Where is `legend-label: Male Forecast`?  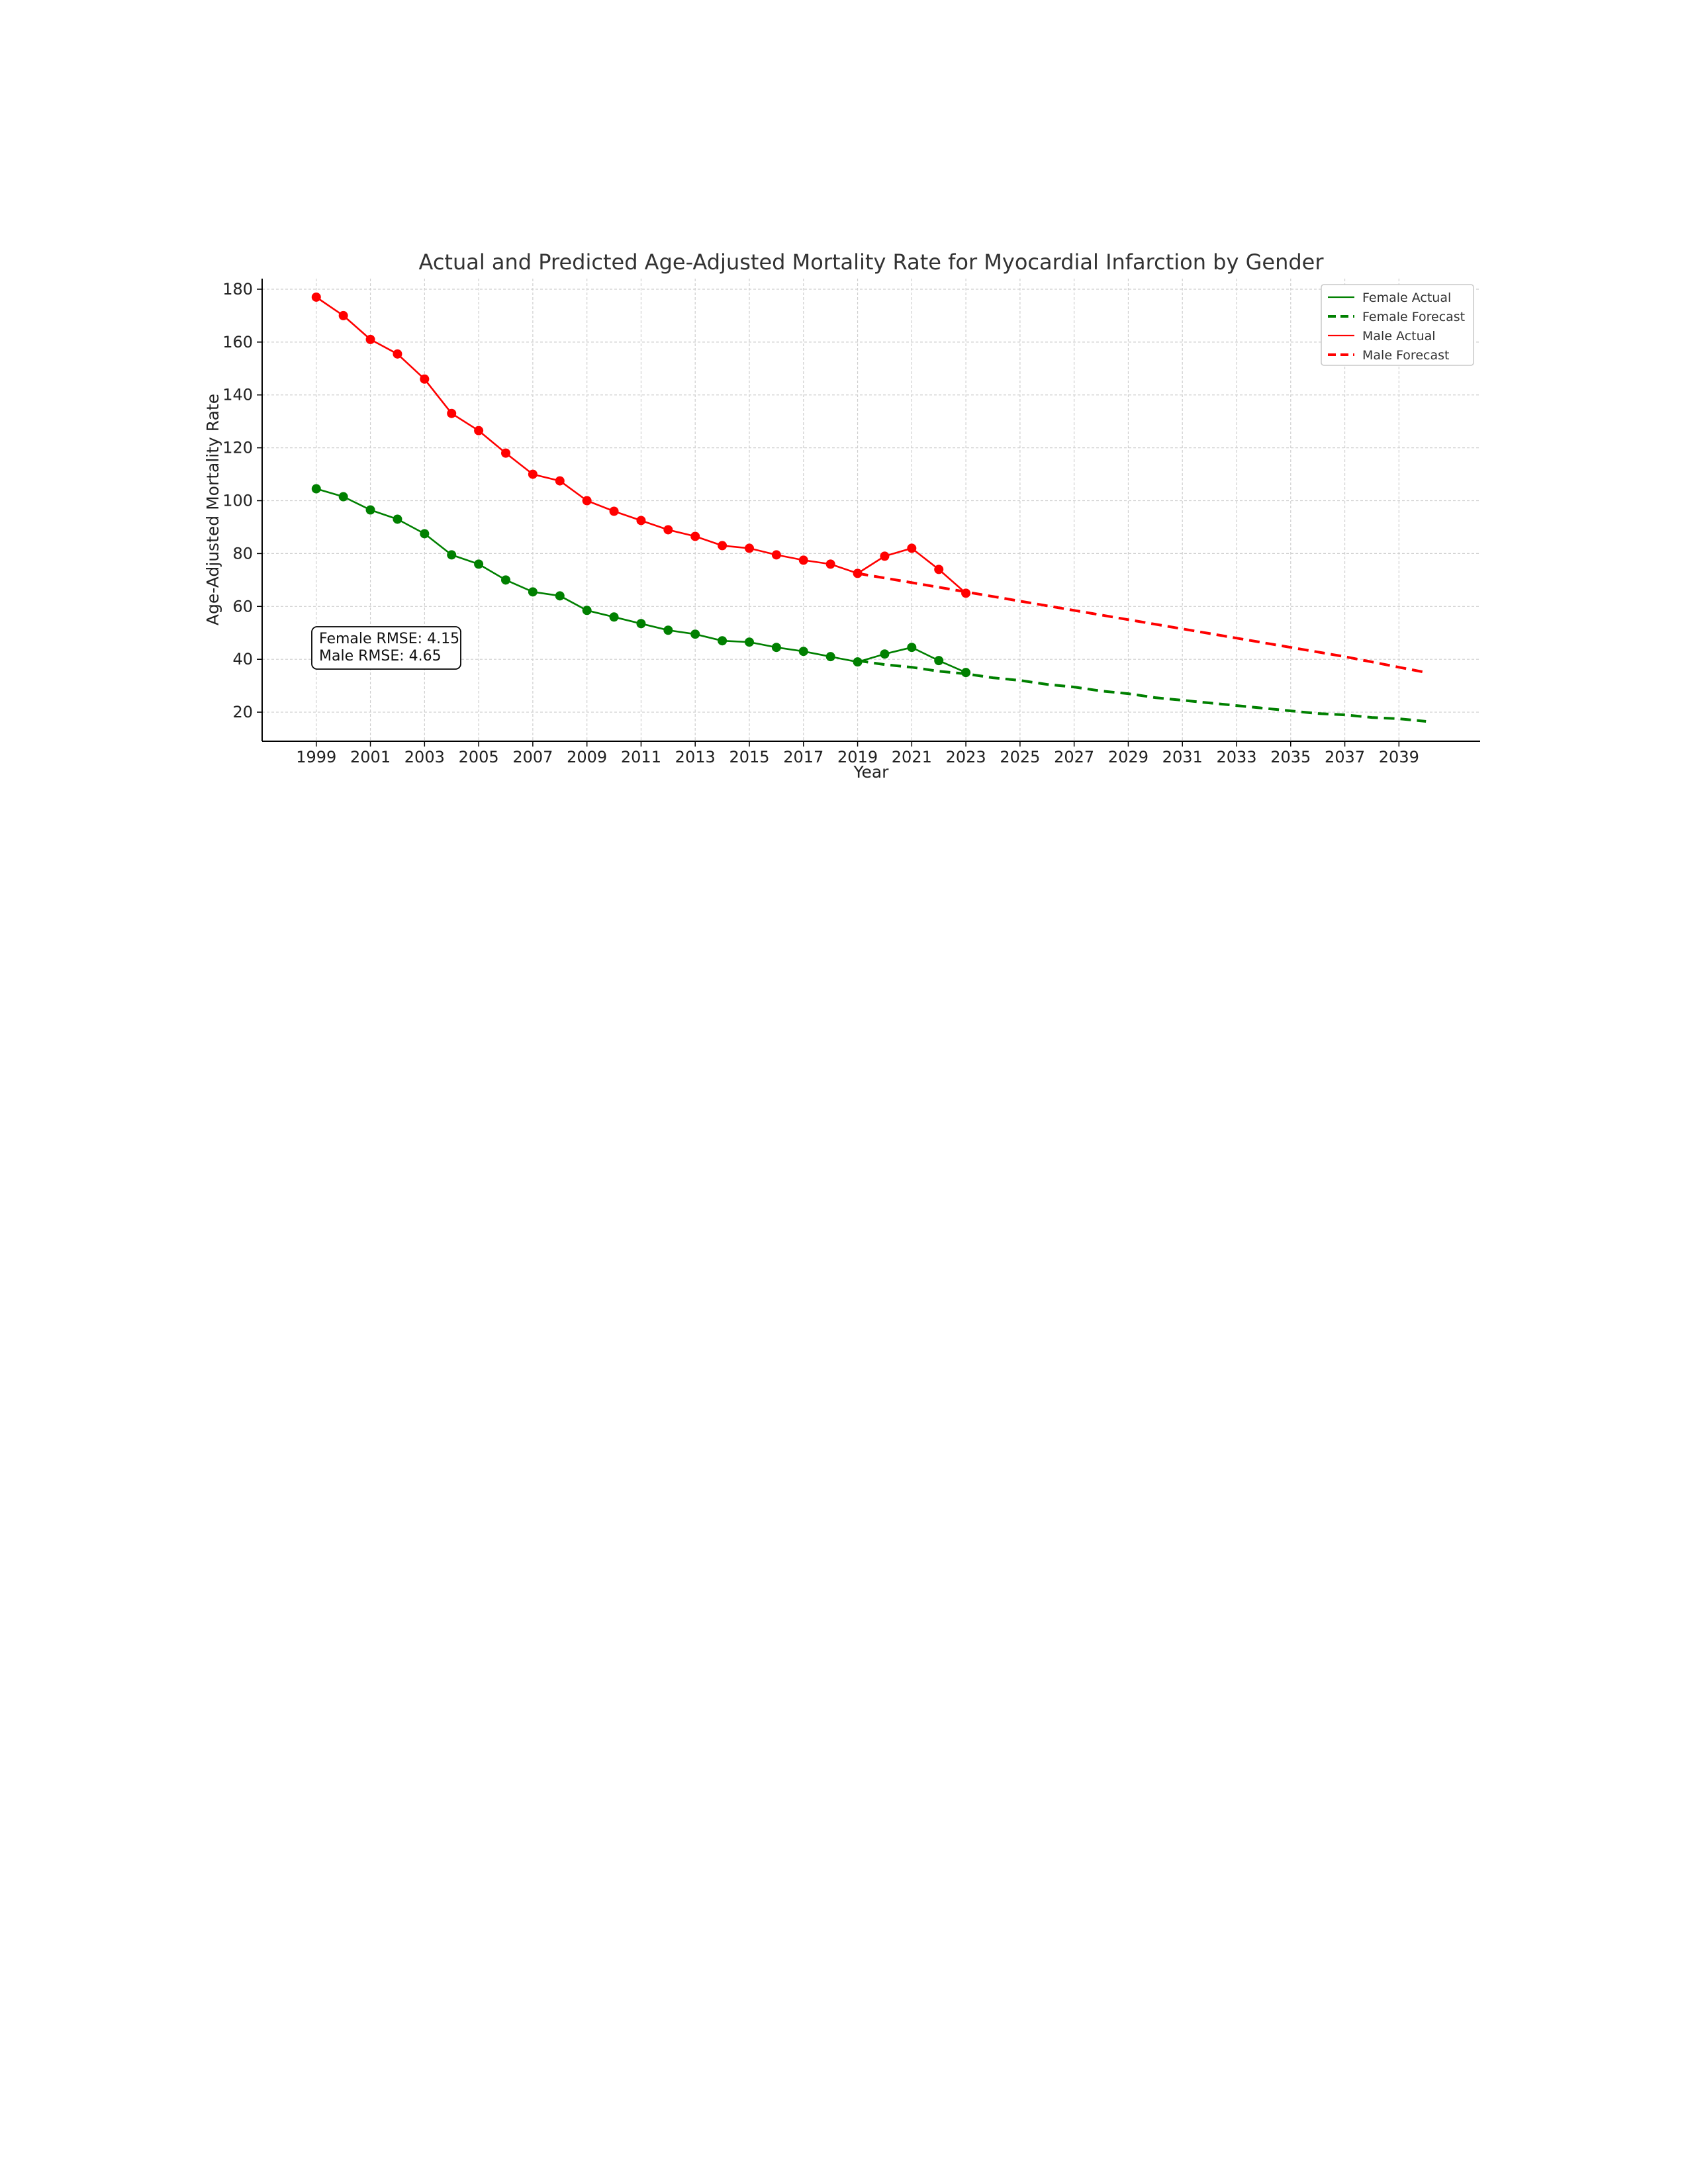 legend-label: Male Forecast is located at coordinates (1405, 355).